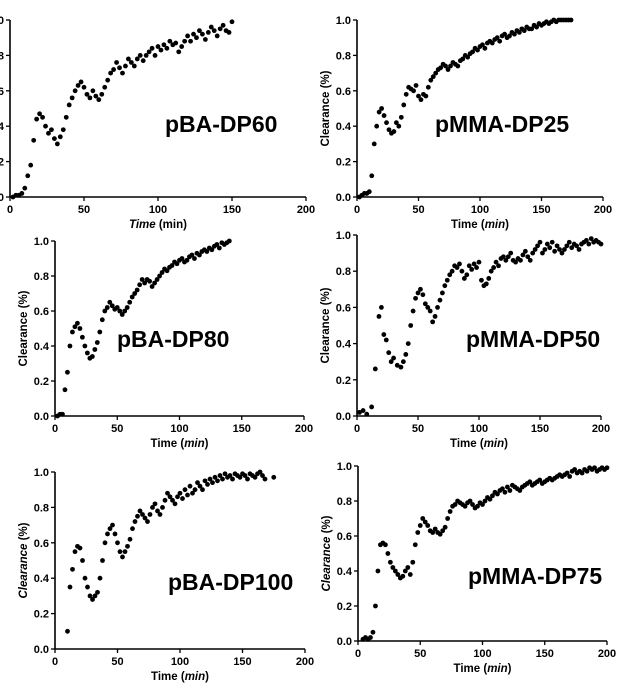 The image size is (618, 688). I want to click on y-tick-label: 0.6, so click(41, 312).